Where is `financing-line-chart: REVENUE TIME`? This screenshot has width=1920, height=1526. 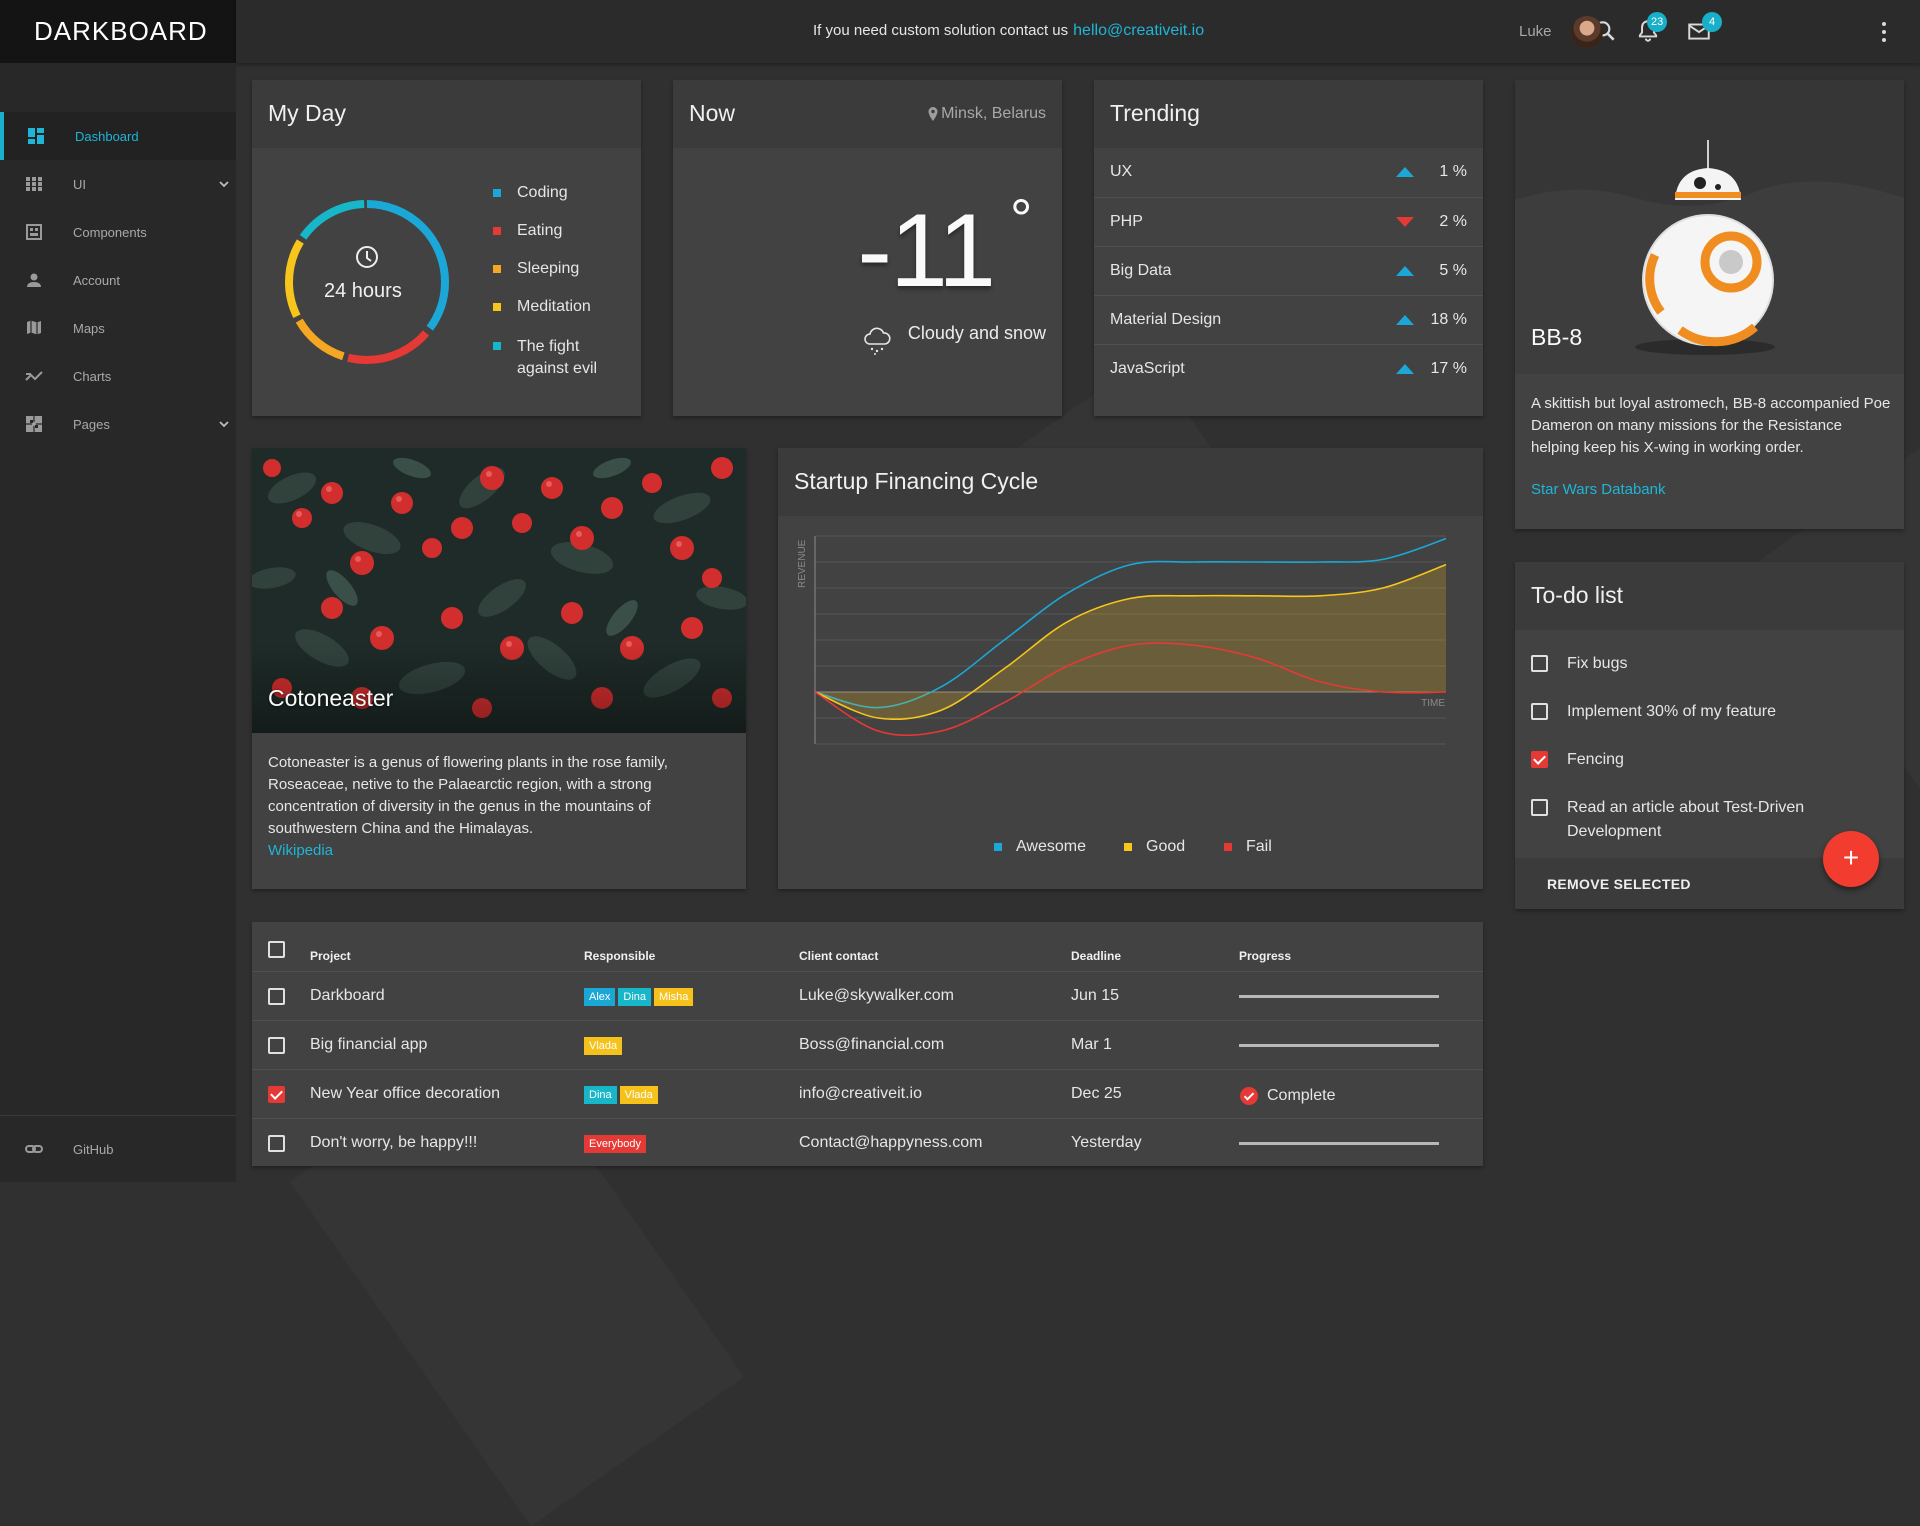
financing-line-chart: REVENUE TIME is located at coordinates (1122, 640).